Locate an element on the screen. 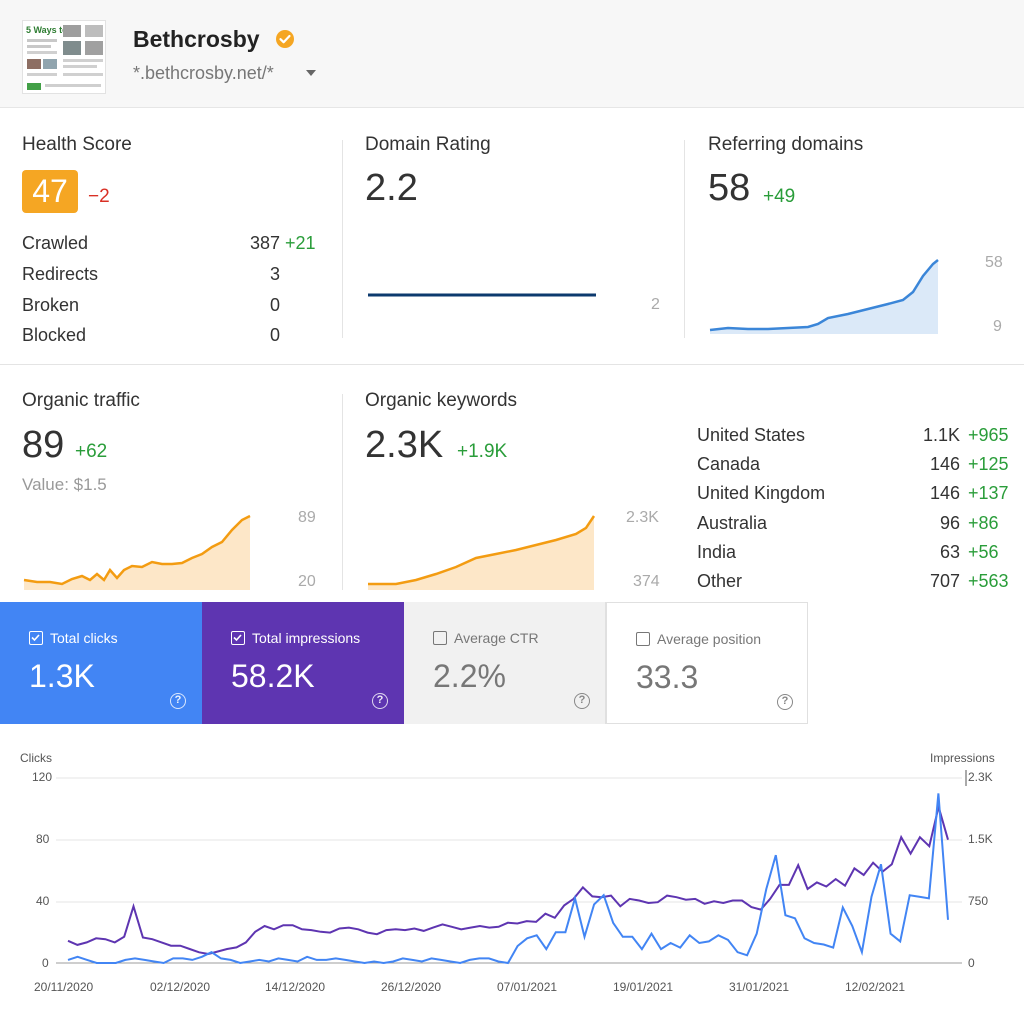 The image size is (1024, 1024). organic-traffic-chart is located at coordinates (137, 552).